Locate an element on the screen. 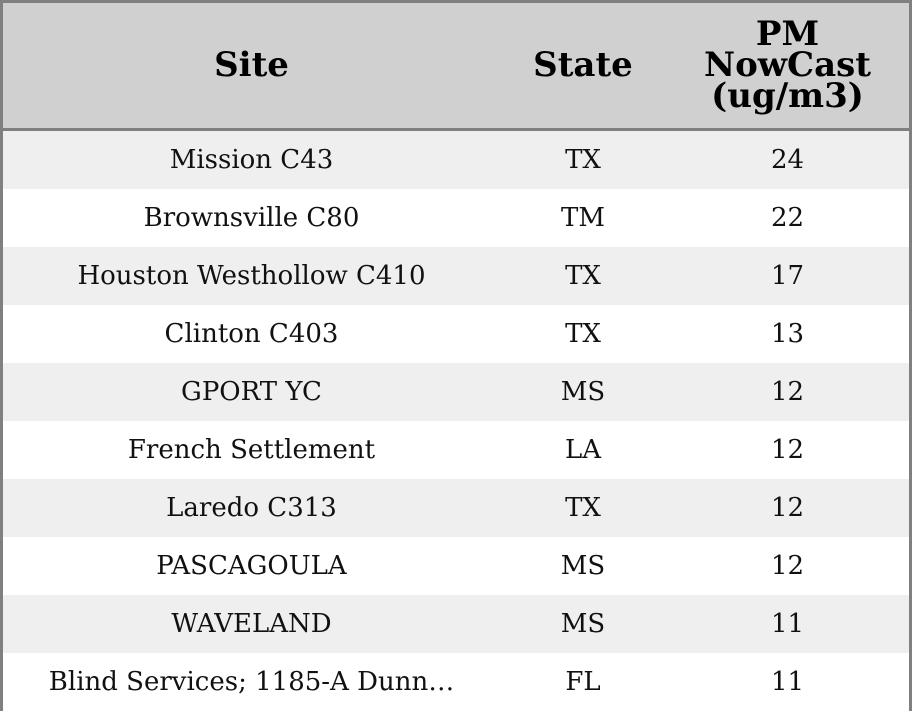 Image resolution: width=912 pixels, height=711 pixels. header-text: State is located at coordinates (583, 65).